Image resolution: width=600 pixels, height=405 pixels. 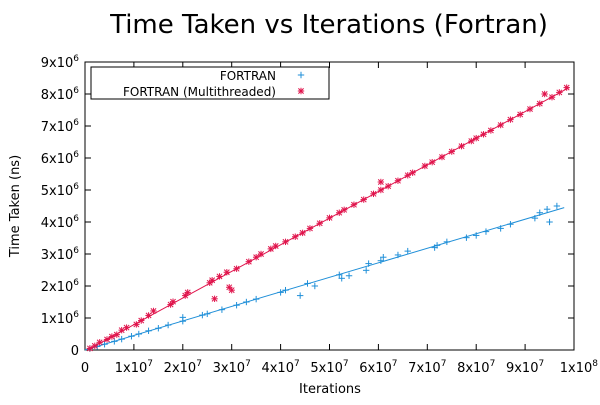 What do you see at coordinates (427, 367) in the screenshot?
I see `x-tick-label: 7x10⁷` at bounding box center [427, 367].